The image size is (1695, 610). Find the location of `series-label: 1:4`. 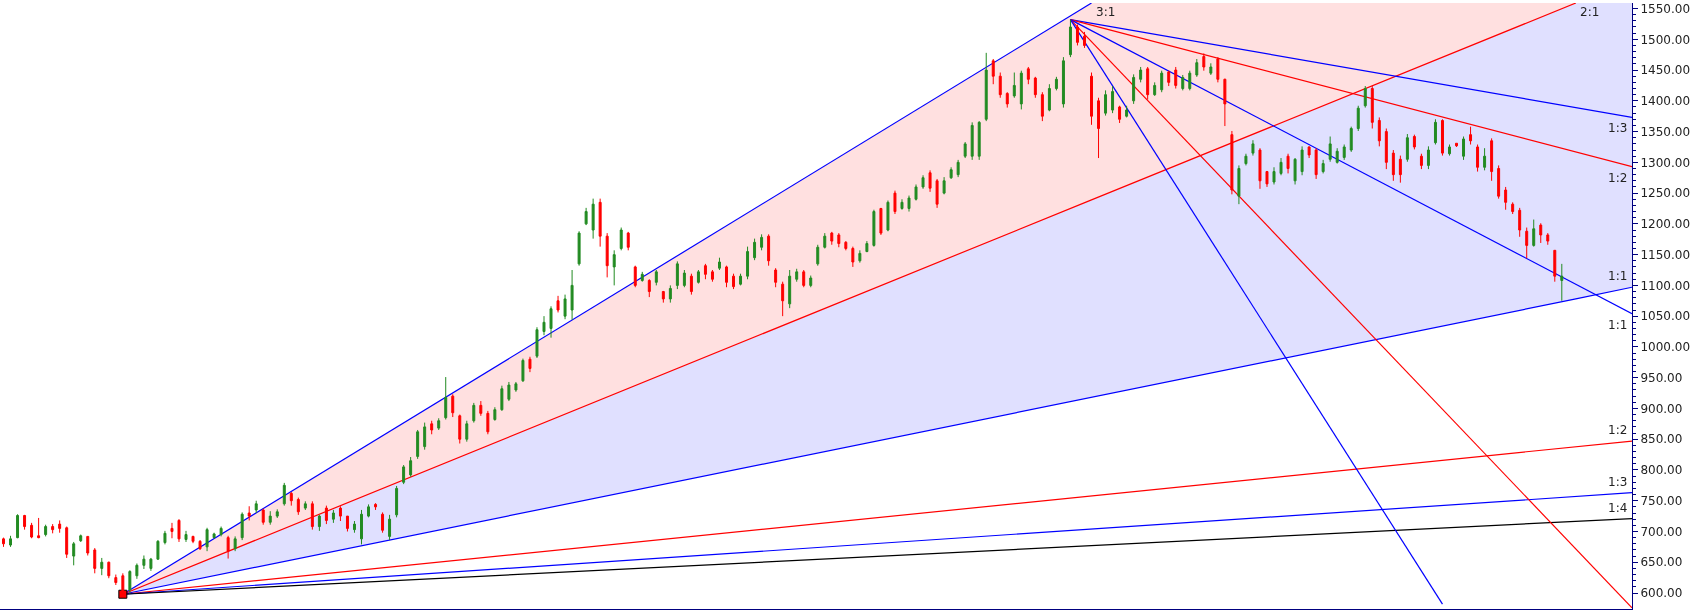

series-label: 1:4 is located at coordinates (1618, 508).